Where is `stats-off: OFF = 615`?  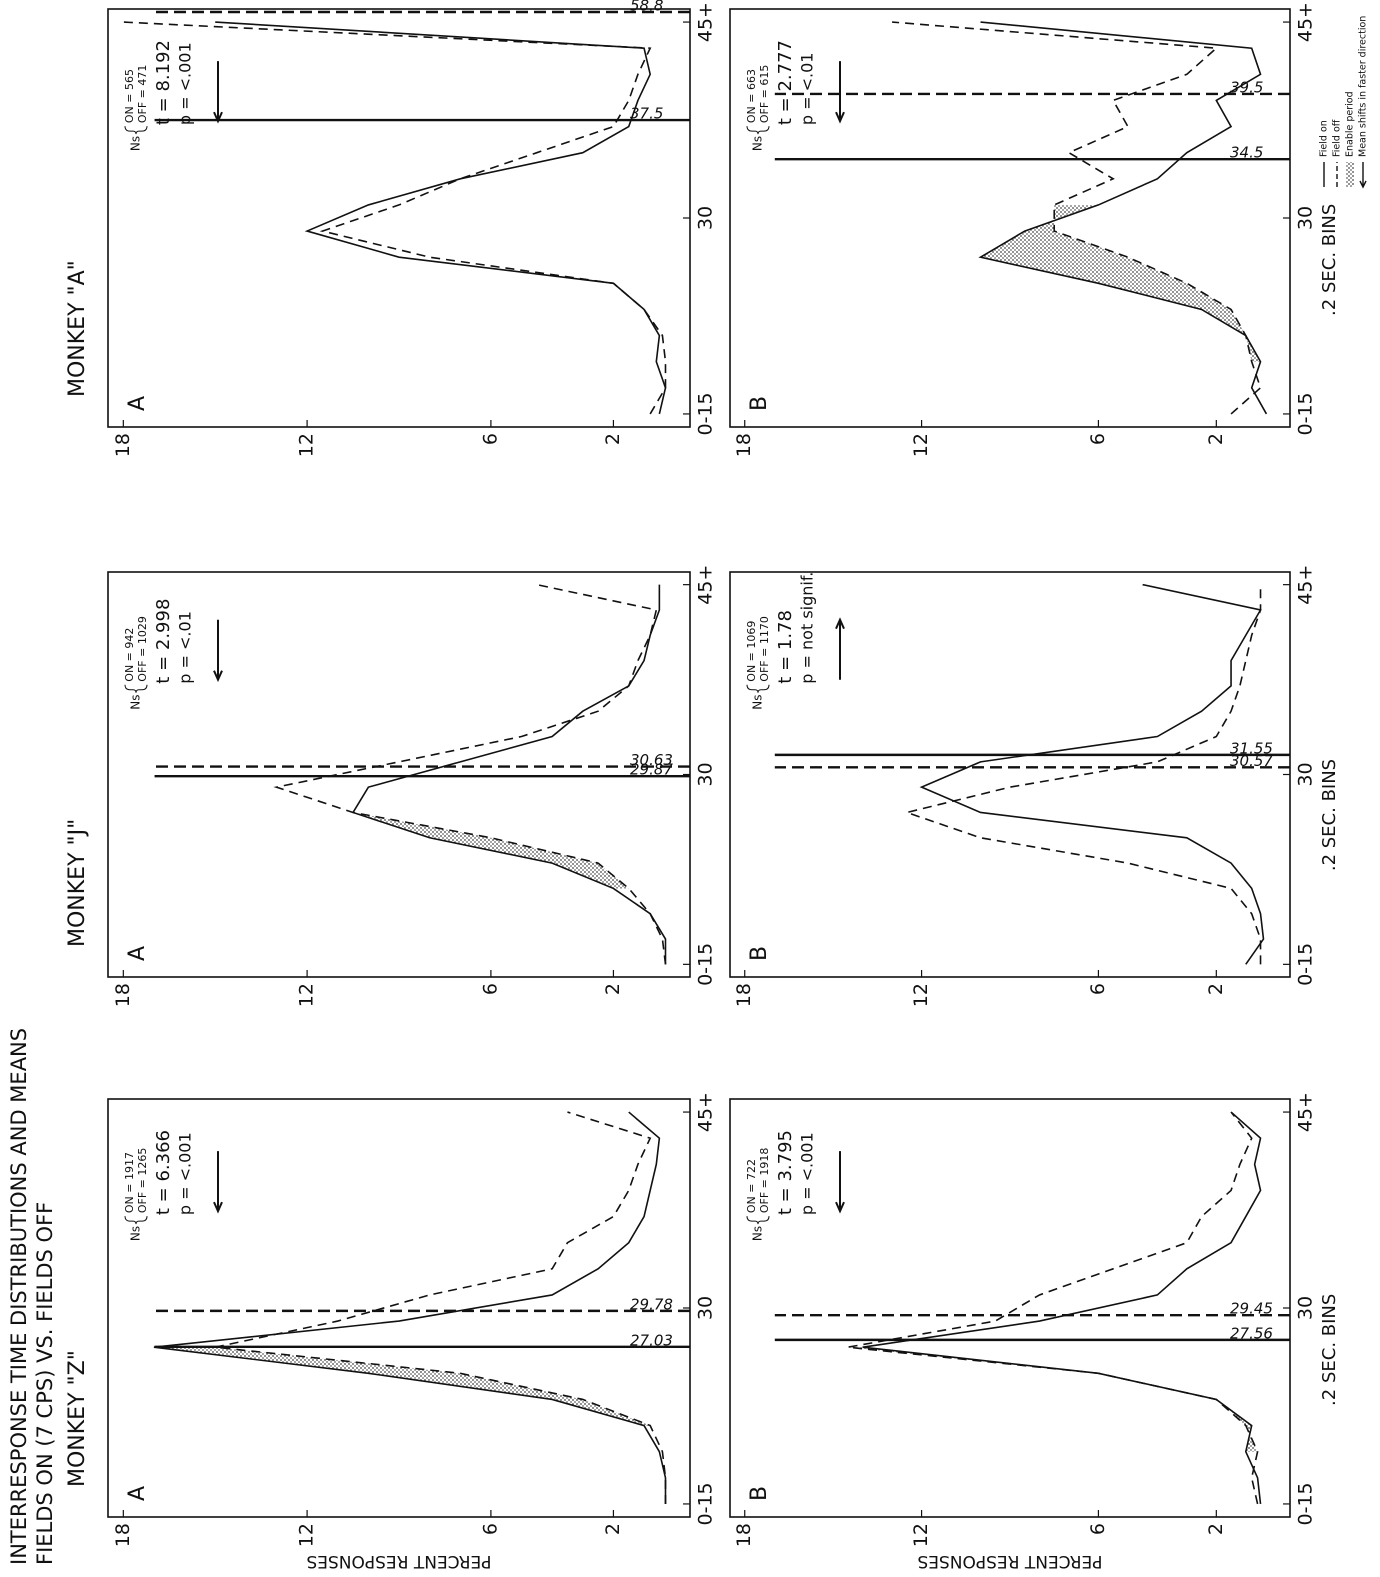
stats-off: OFF = 615 is located at coordinates (764, 94).